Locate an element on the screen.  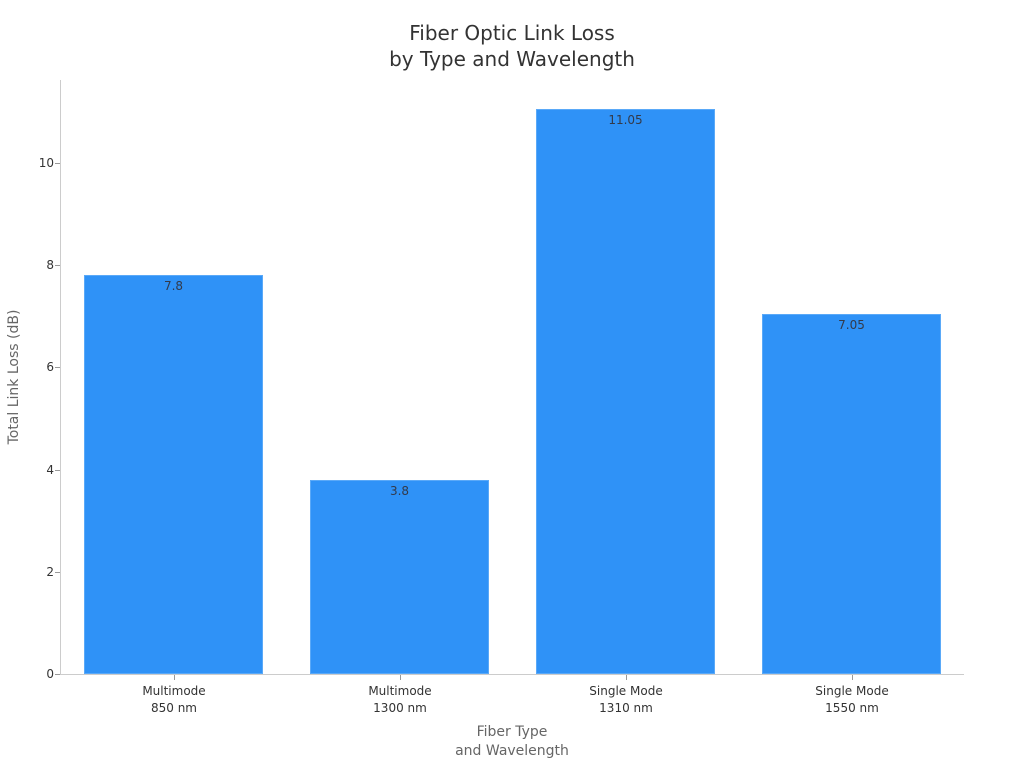
y-tick-label: 2 is located at coordinates (50, 571).